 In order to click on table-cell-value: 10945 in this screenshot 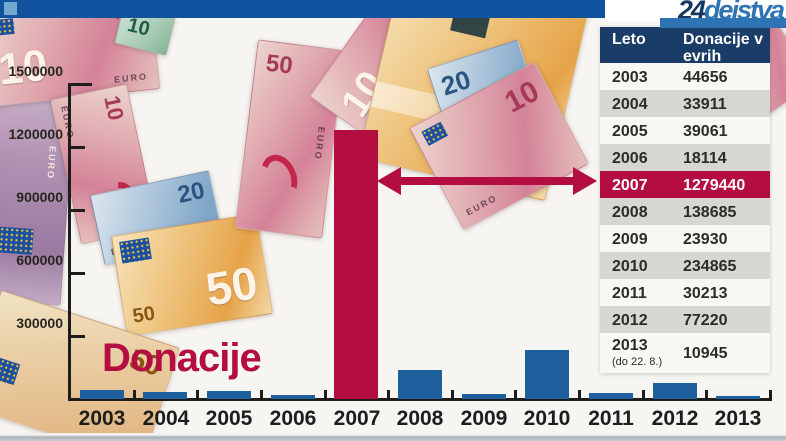, I will do `click(705, 353)`.